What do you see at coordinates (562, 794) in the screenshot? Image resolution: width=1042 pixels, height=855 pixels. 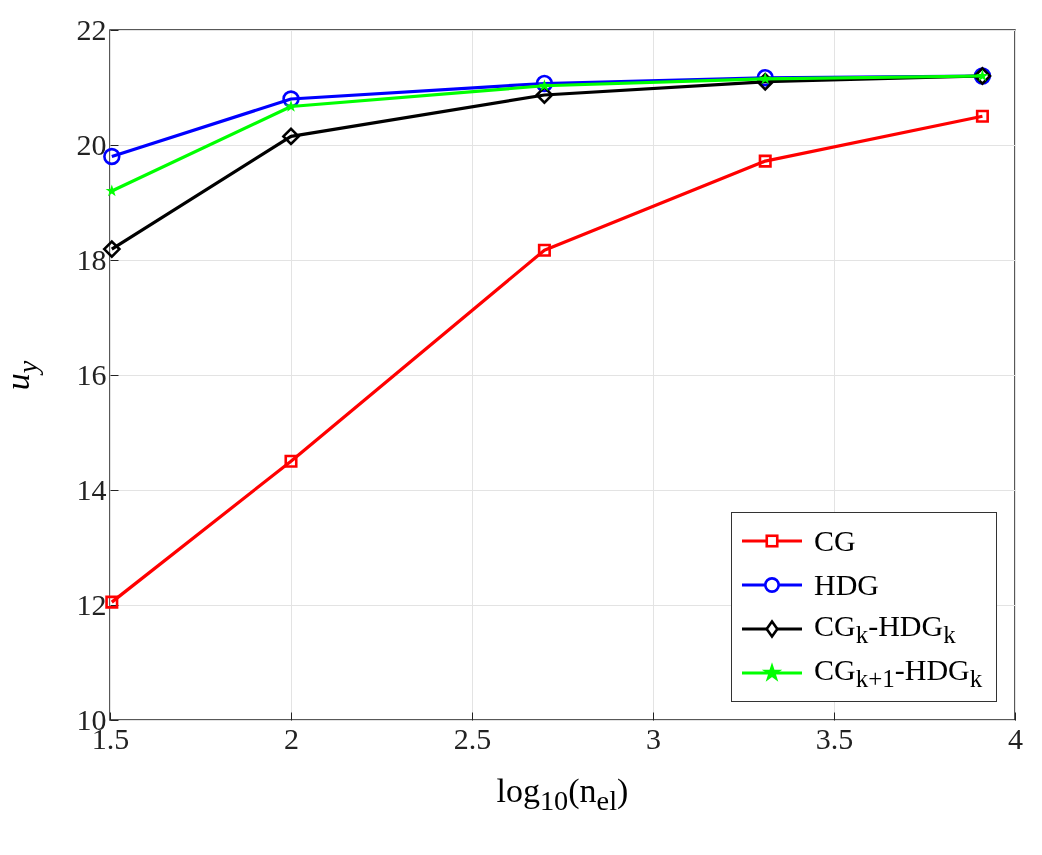 I see `x-axis-title: log$_{10}$(n$_{el}$)` at bounding box center [562, 794].